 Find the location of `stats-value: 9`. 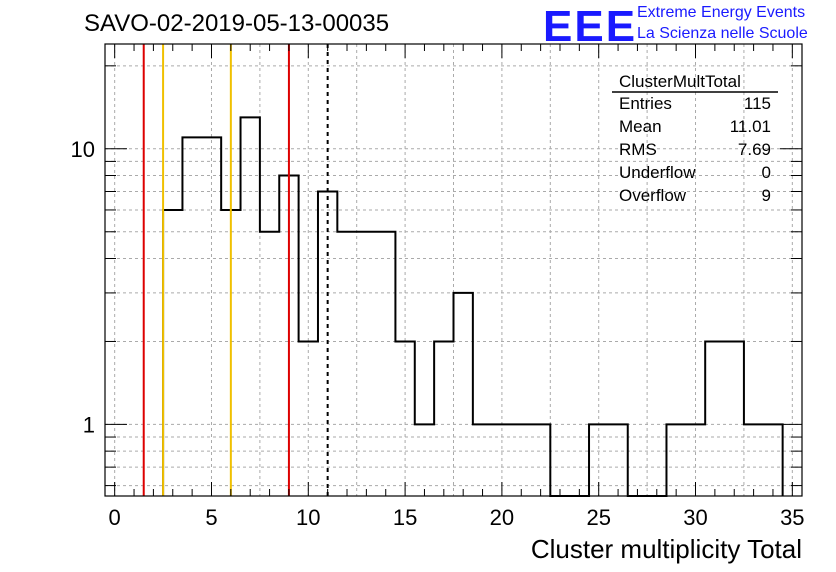

stats-value: 9 is located at coordinates (766, 195).